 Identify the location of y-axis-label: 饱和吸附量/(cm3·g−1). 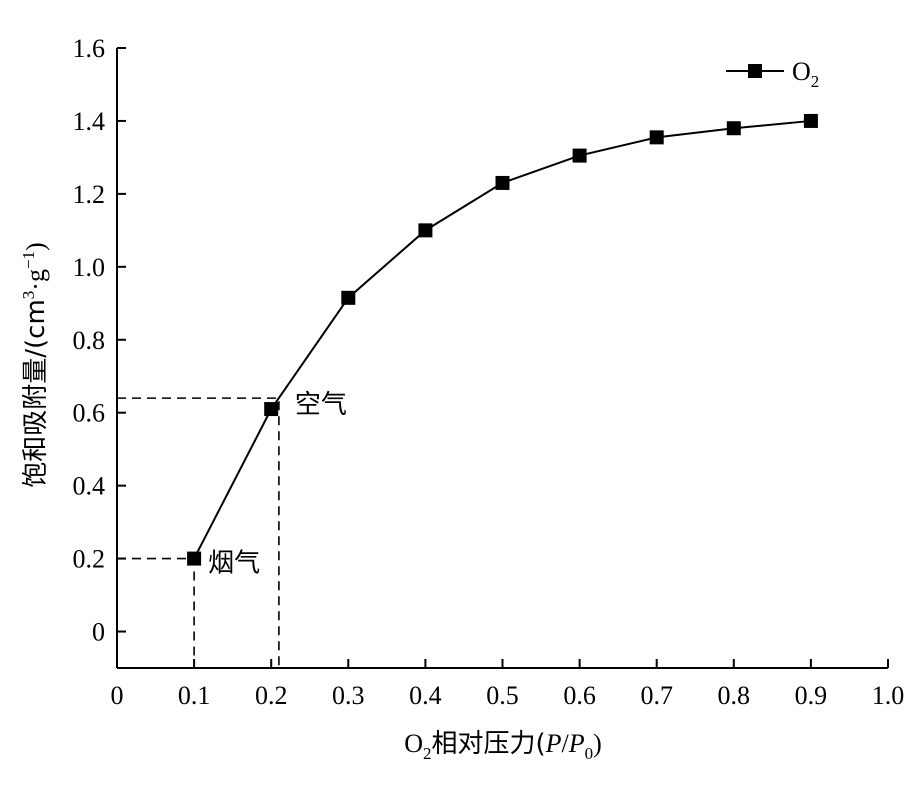
(35, 364).